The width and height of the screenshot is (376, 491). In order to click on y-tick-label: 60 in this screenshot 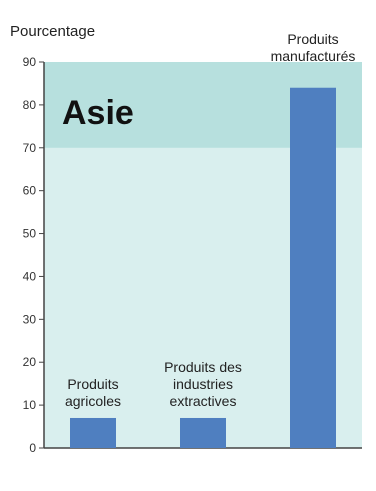, I will do `click(30, 191)`.